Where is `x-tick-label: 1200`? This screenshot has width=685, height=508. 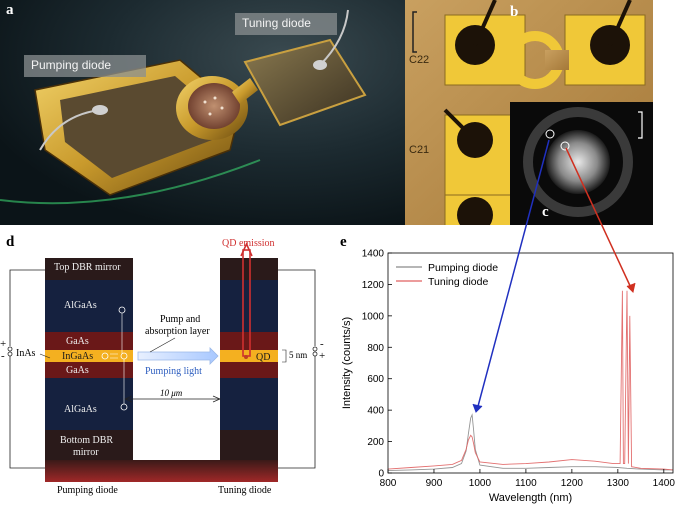
x-tick-label: 1200 is located at coordinates (572, 483).